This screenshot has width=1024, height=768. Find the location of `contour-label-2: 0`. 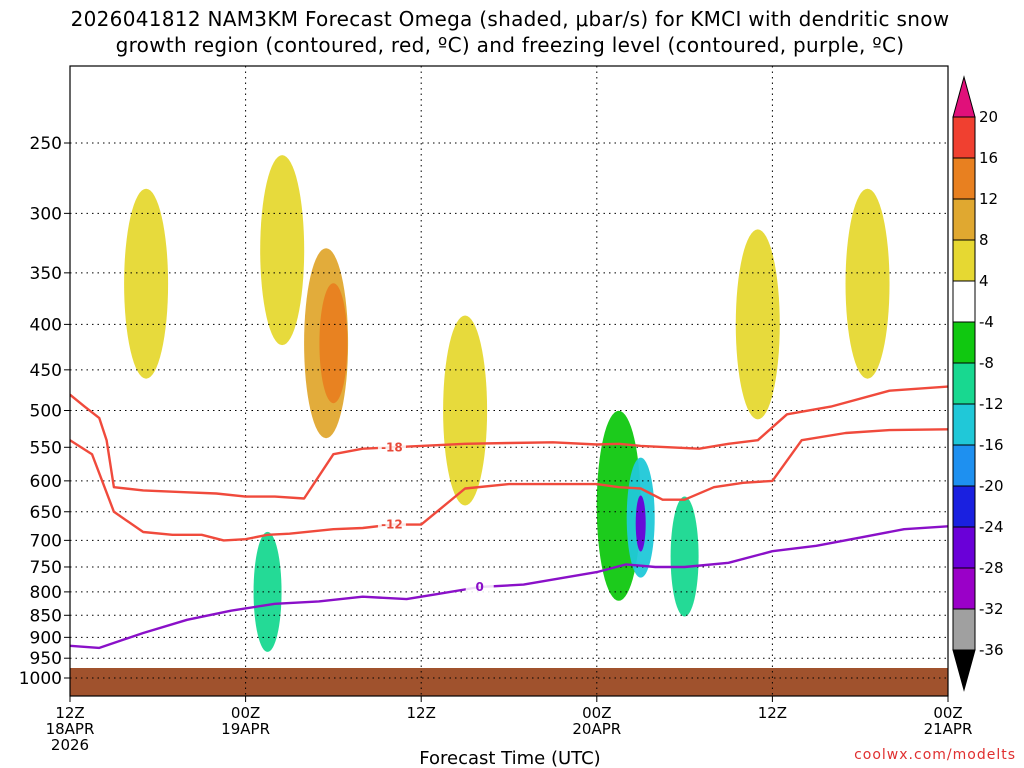

contour-label-2: 0 is located at coordinates (480, 587).